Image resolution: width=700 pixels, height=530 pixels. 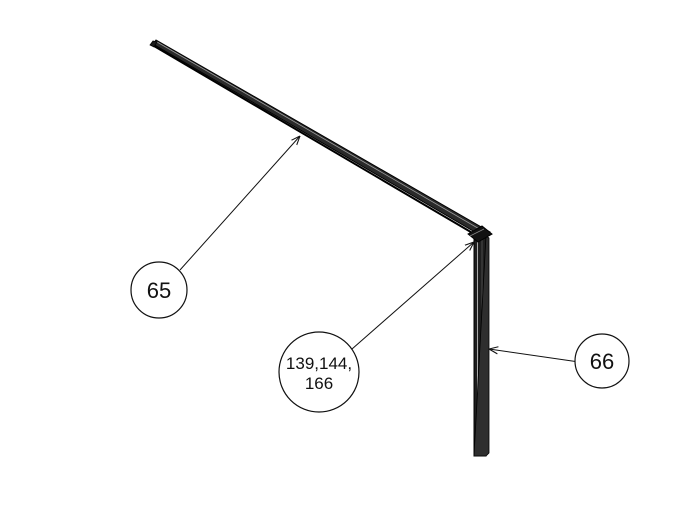 I want to click on balloon-66-label: 66, so click(x=602, y=361).